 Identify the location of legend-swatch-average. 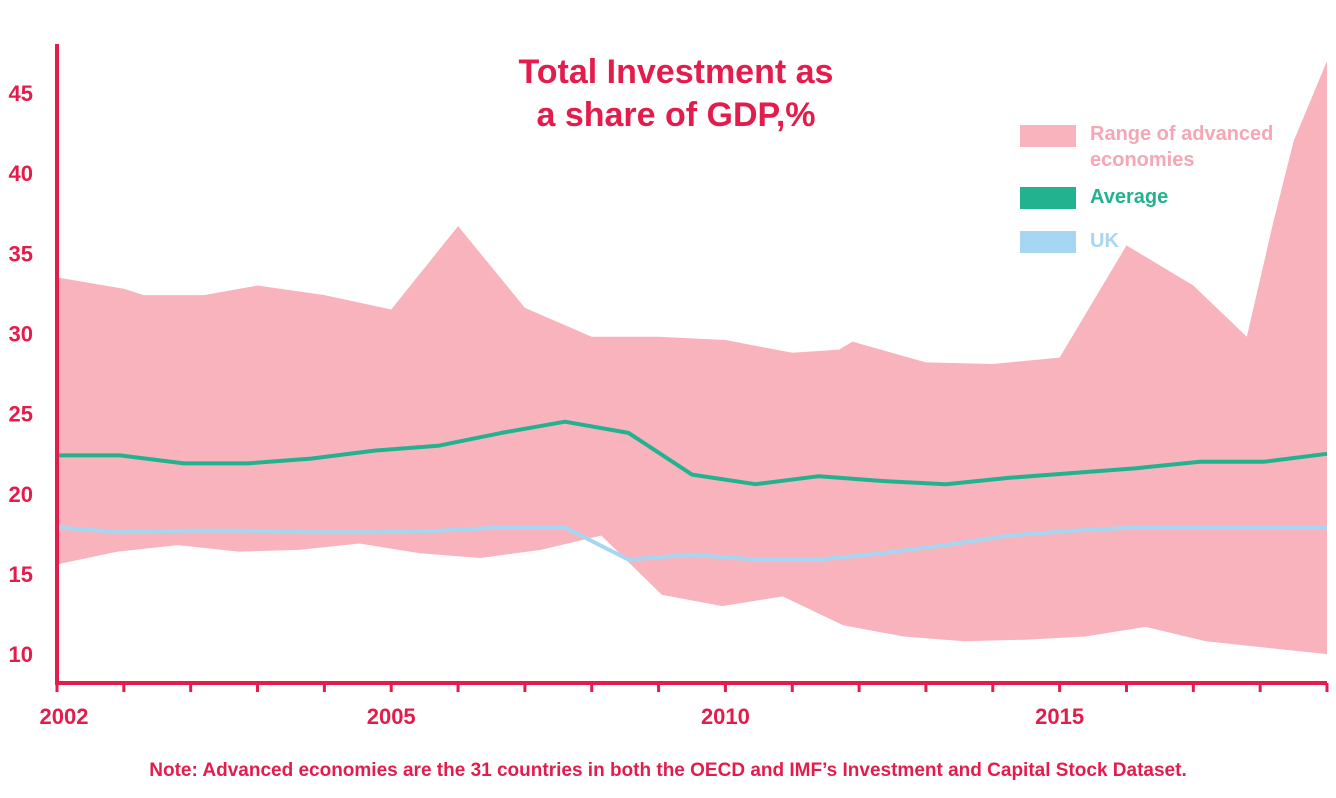
(1048, 198).